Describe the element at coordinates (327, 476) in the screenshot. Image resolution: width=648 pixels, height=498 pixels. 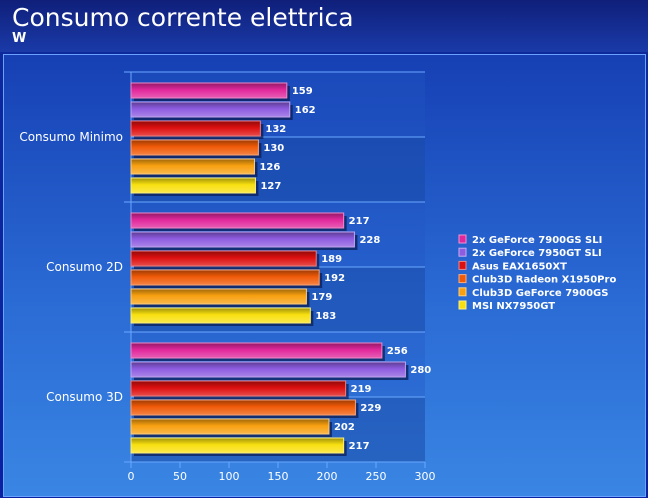
I see `x-tick-label: 200` at that location.